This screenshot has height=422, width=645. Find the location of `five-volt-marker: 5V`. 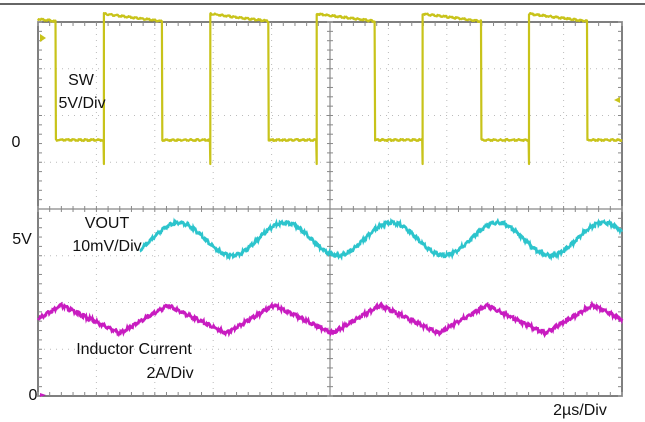

five-volt-marker: 5V is located at coordinates (22, 239).